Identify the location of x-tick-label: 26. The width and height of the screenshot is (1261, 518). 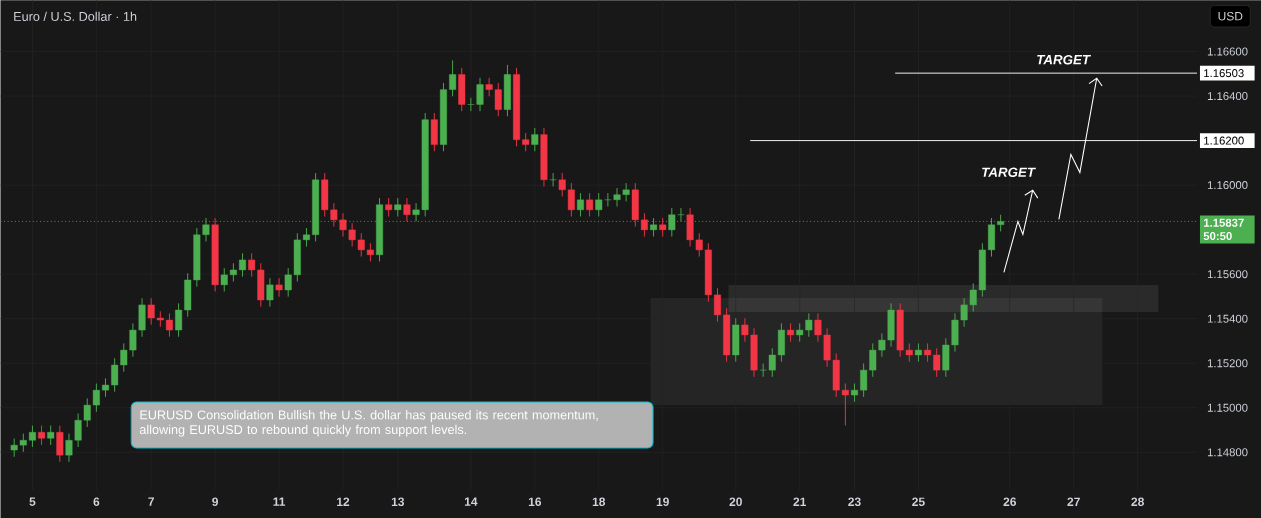
(1010, 501).